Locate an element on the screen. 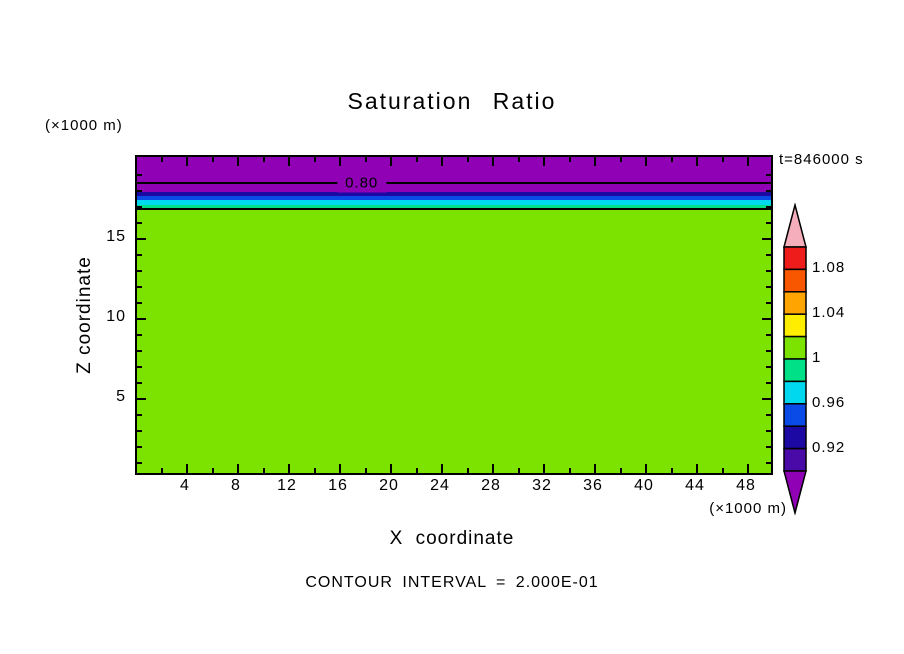 This screenshot has width=904, height=654. x-axis-title: X coordinate is located at coordinates (452, 538).